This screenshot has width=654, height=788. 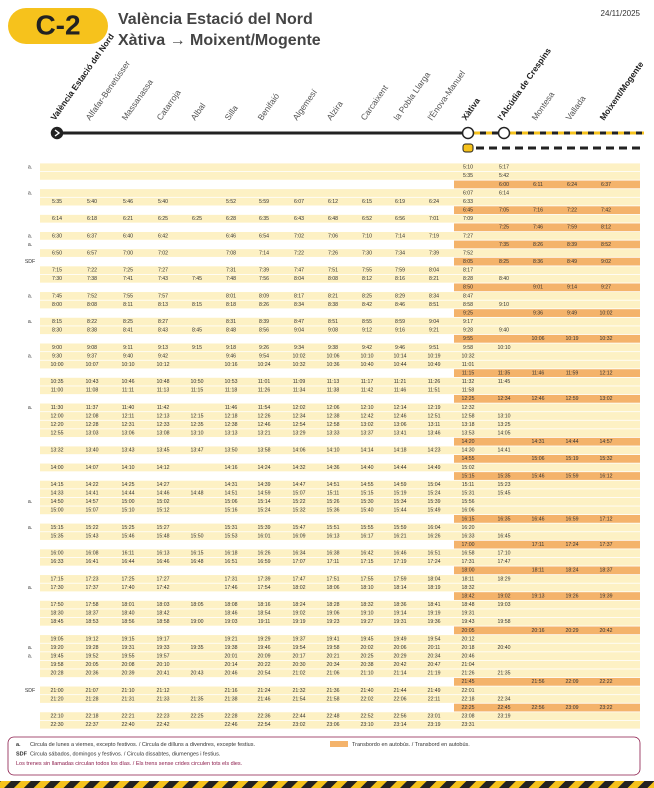 What do you see at coordinates (504, 485) in the screenshot?
I see `time: 15:23` at bounding box center [504, 485].